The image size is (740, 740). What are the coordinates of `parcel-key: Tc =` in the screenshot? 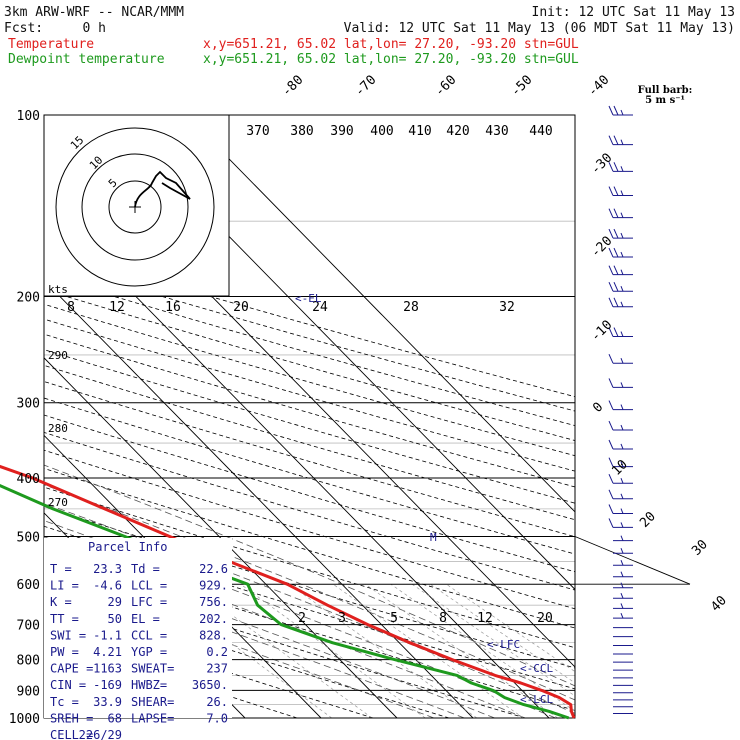 It's located at (64, 702).